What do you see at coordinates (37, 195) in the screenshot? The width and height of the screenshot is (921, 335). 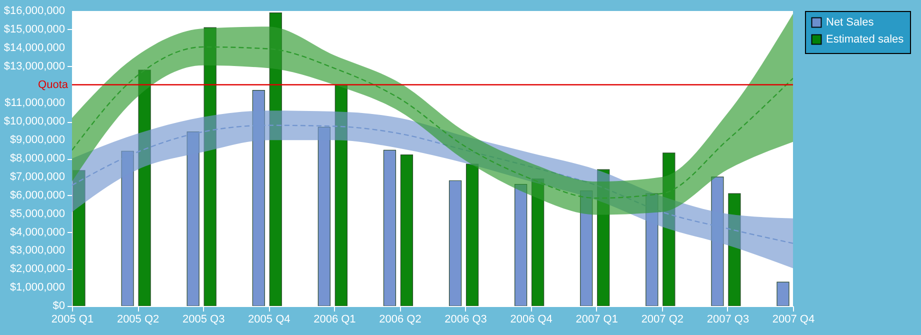 I see `y-tick-label: $6,000,000` at bounding box center [37, 195].